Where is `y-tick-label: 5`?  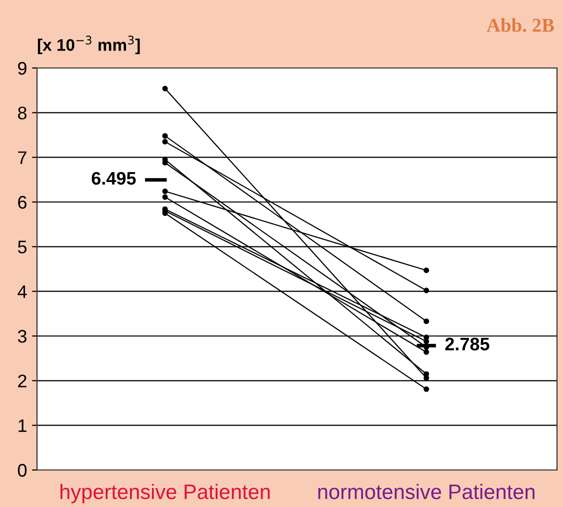 y-tick-label: 5 is located at coordinates (22, 247).